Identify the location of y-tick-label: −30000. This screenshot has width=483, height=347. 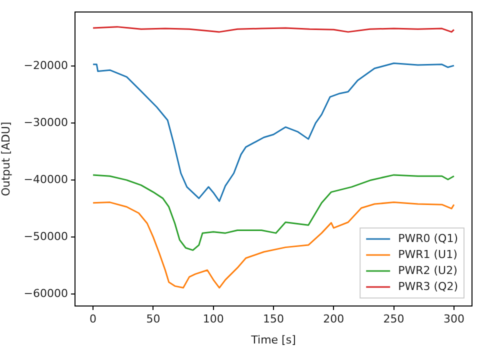
(46, 122).